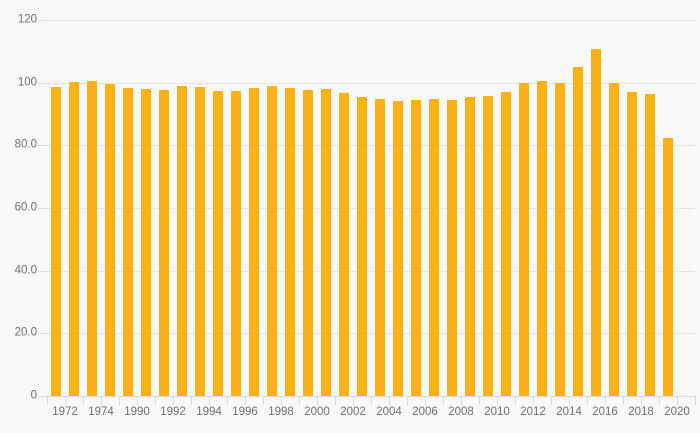 The width and height of the screenshot is (700, 433). I want to click on x-axis-tick-label: 2020, so click(677, 412).